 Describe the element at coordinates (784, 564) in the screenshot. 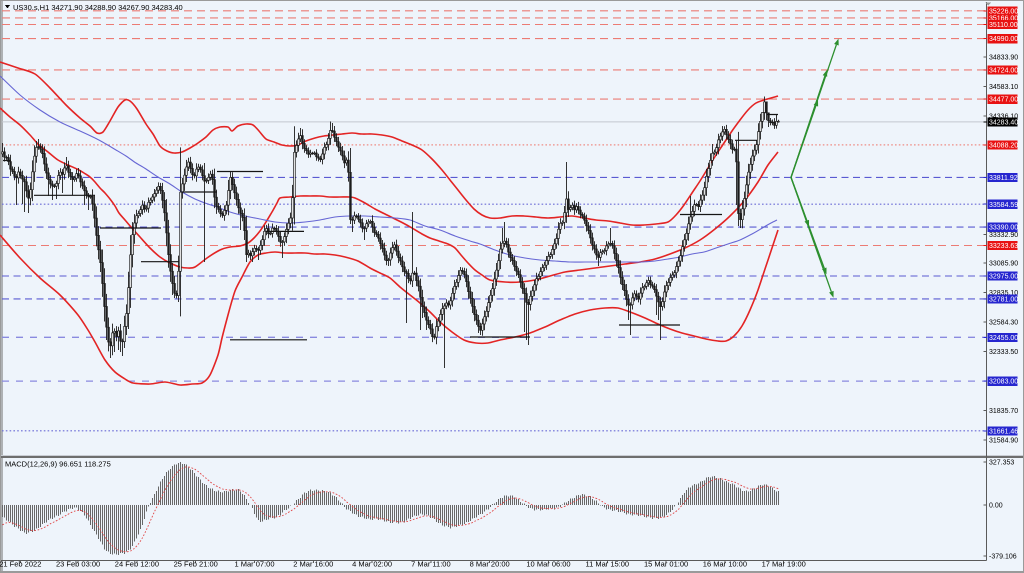

I see `svg-text: 17 Mar 19:00` at that location.